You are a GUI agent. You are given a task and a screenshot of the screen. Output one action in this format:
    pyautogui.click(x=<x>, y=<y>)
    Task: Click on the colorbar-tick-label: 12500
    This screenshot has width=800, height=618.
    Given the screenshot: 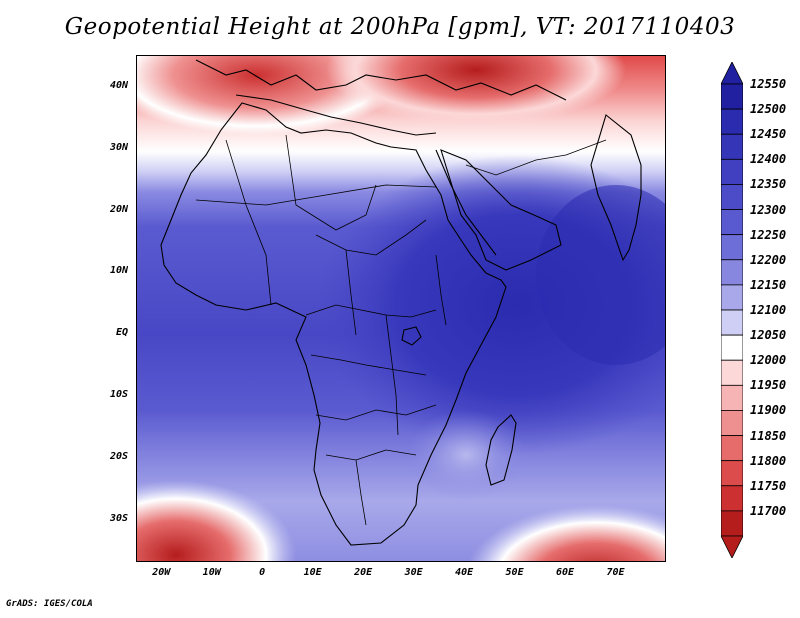 What is the action you would take?
    pyautogui.click(x=768, y=109)
    